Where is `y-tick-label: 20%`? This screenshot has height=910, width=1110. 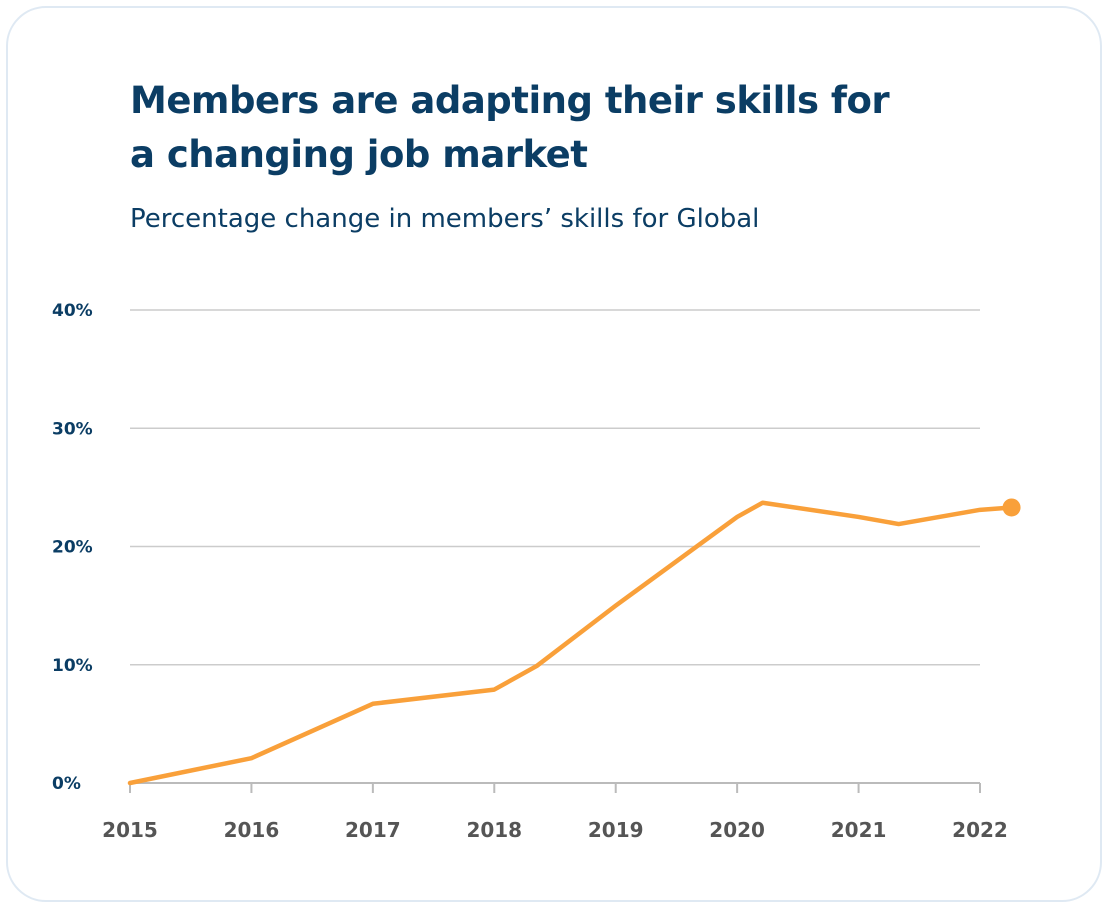 y-tick-label: 20% is located at coordinates (72, 548).